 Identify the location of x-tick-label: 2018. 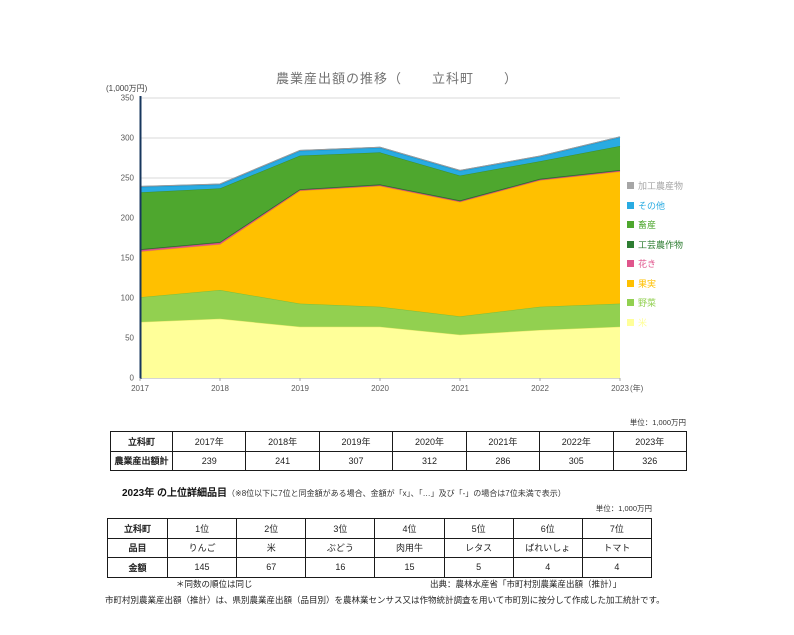
(220, 388).